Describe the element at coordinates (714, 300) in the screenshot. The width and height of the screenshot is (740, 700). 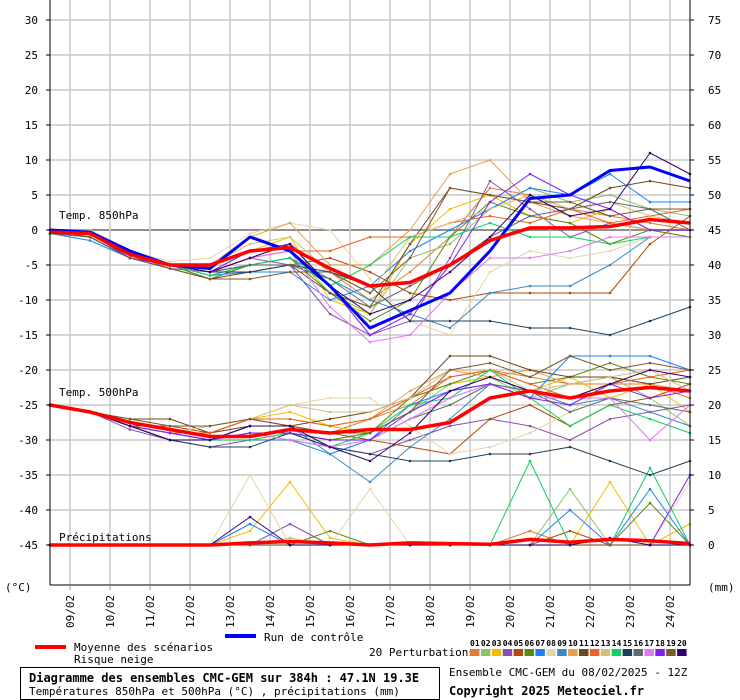
I see `ytick-right: 35` at that location.